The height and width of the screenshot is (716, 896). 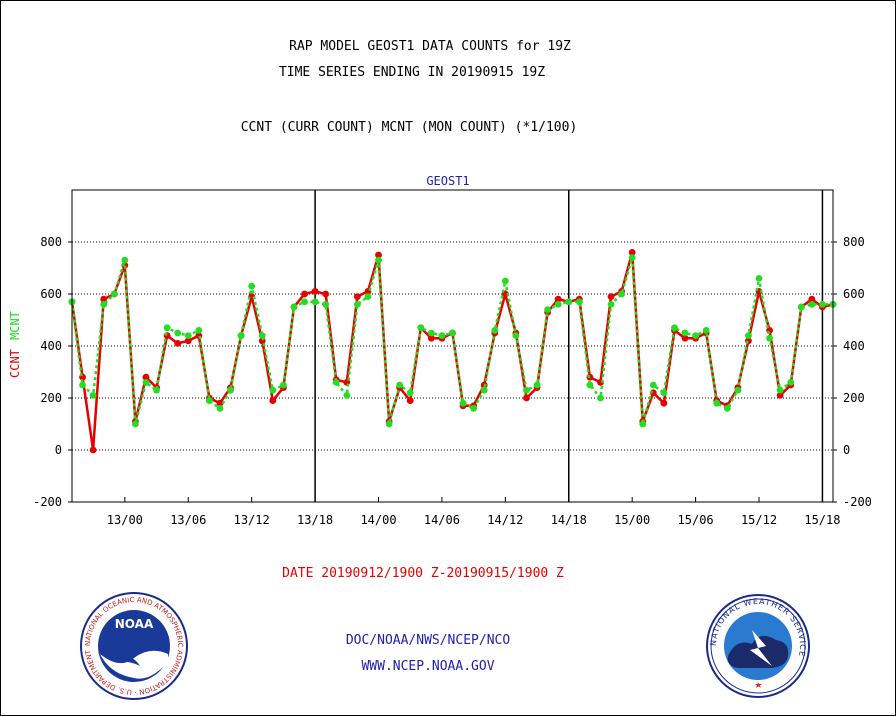 What do you see at coordinates (188, 520) in the screenshot?
I see `xtick-label: 13/06` at bounding box center [188, 520].